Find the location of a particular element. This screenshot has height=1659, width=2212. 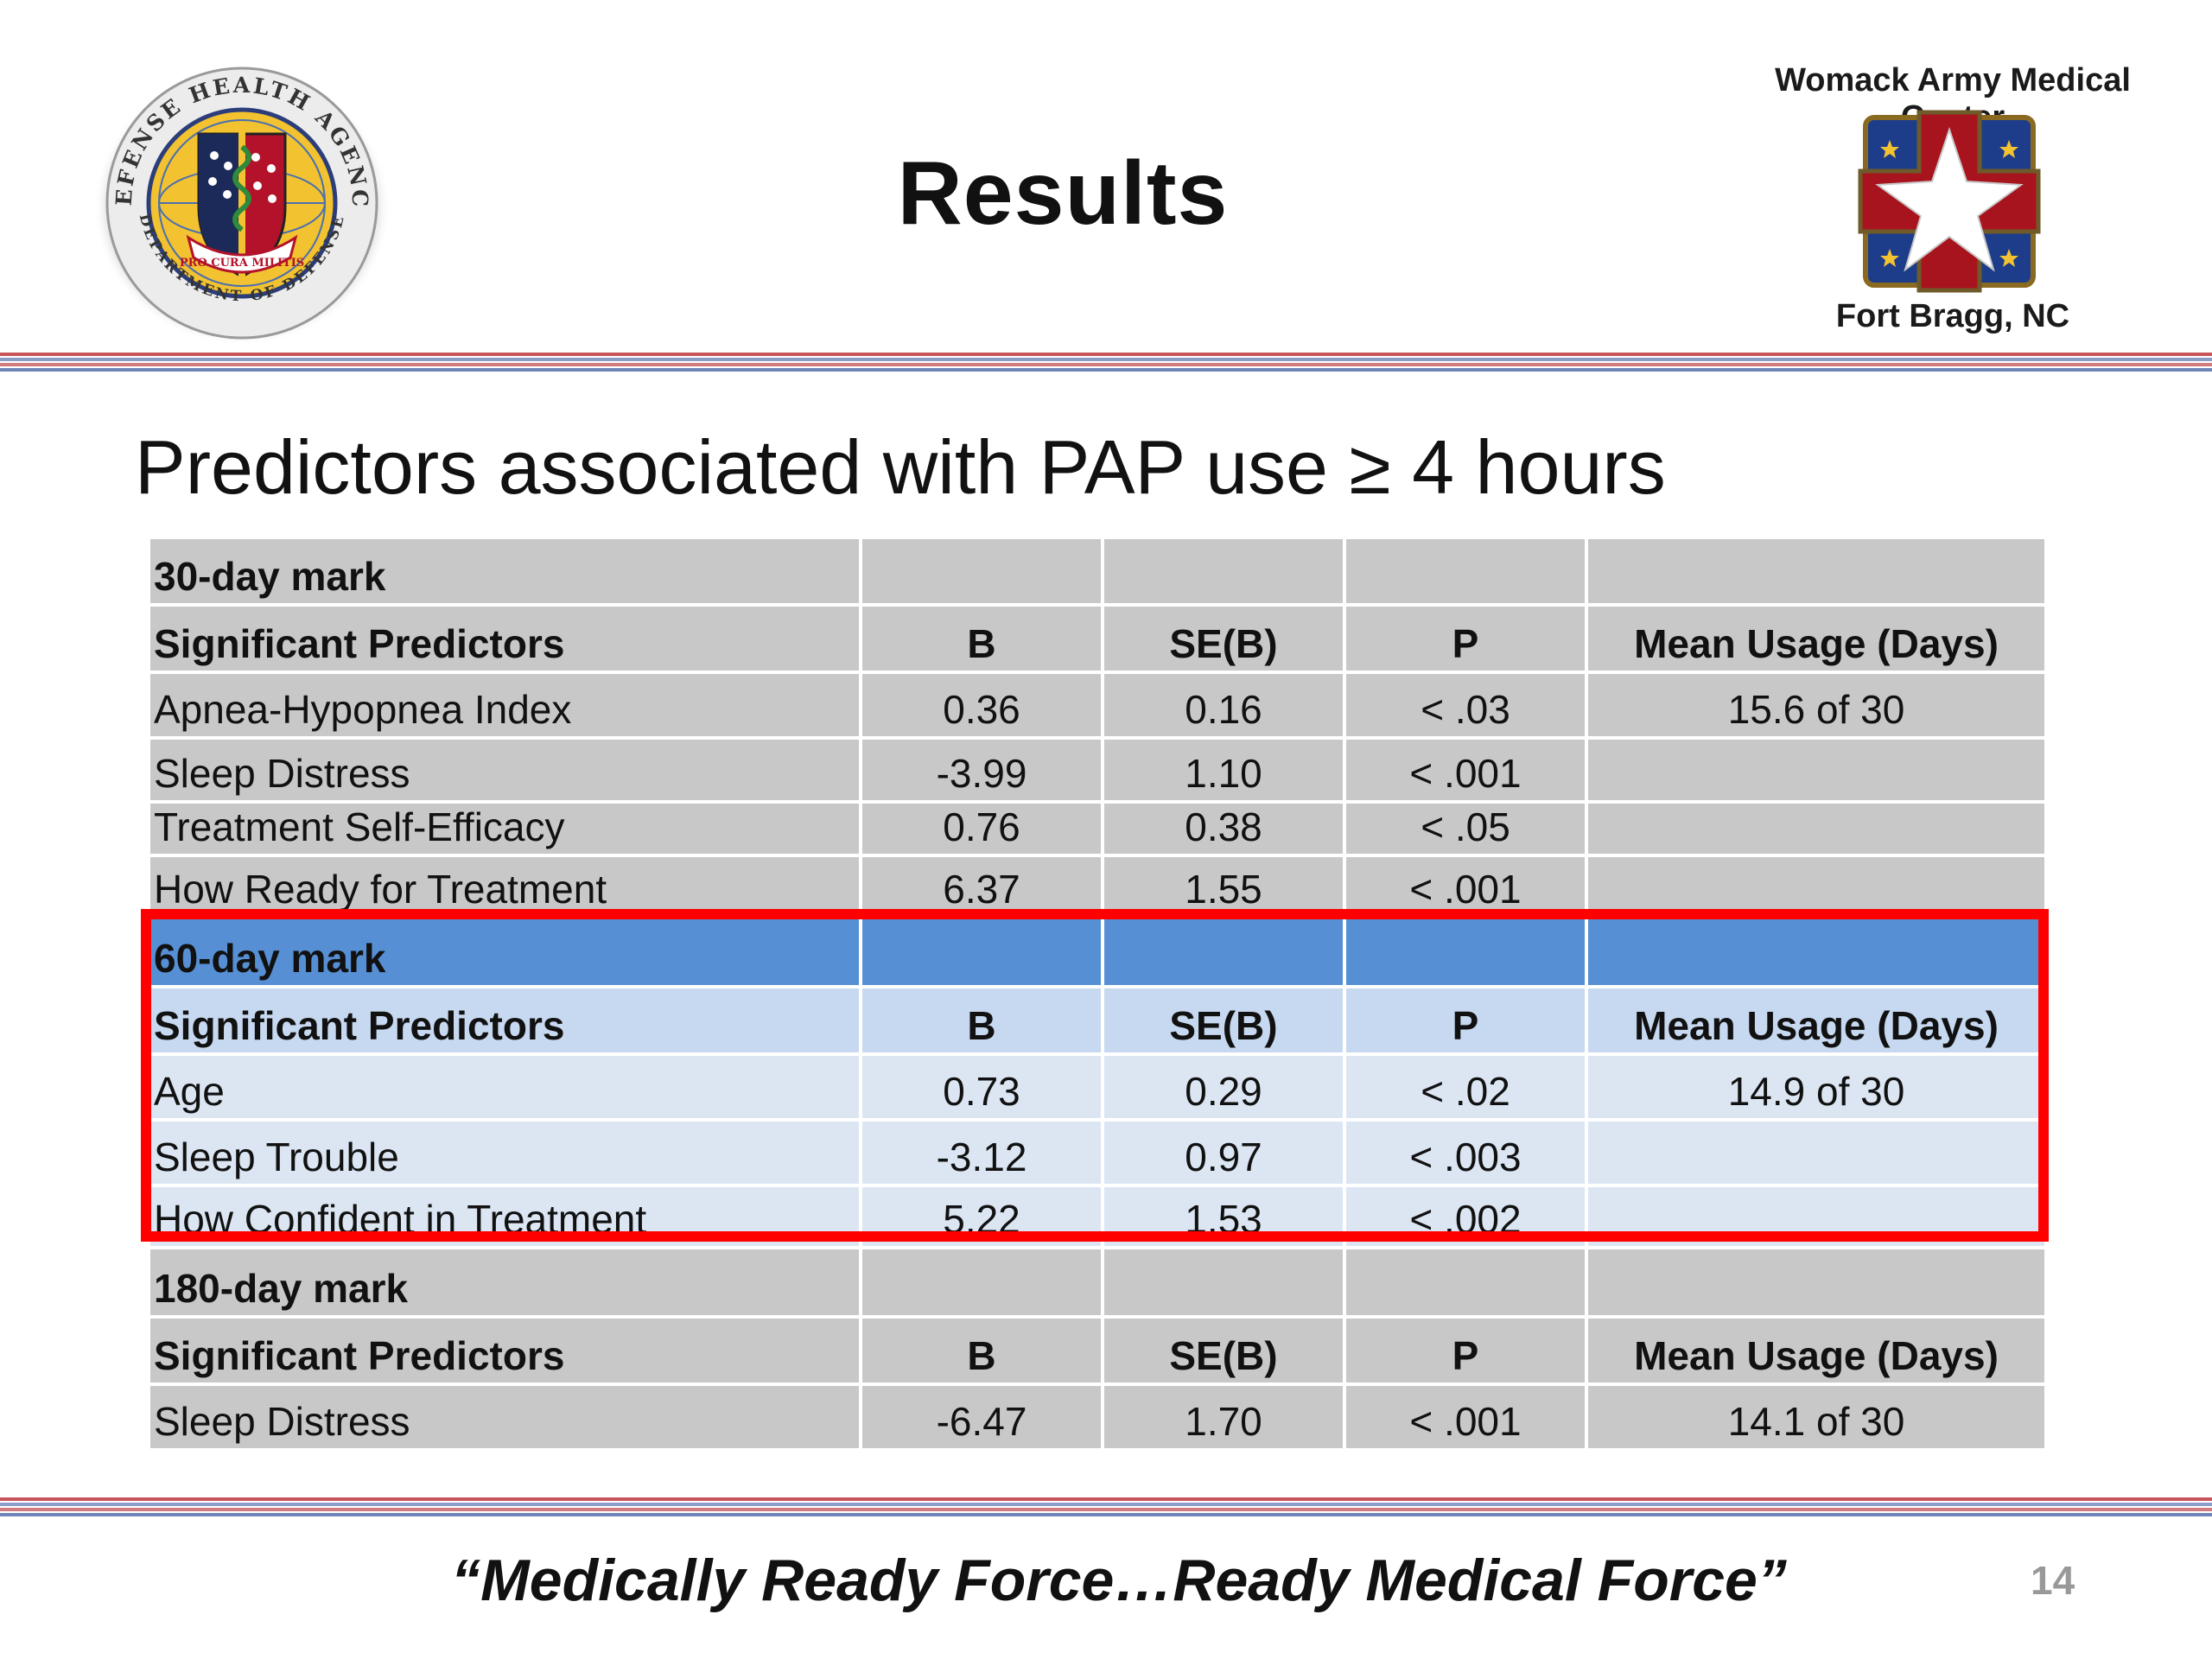

b-cell: 5.22 is located at coordinates (982, 1216).